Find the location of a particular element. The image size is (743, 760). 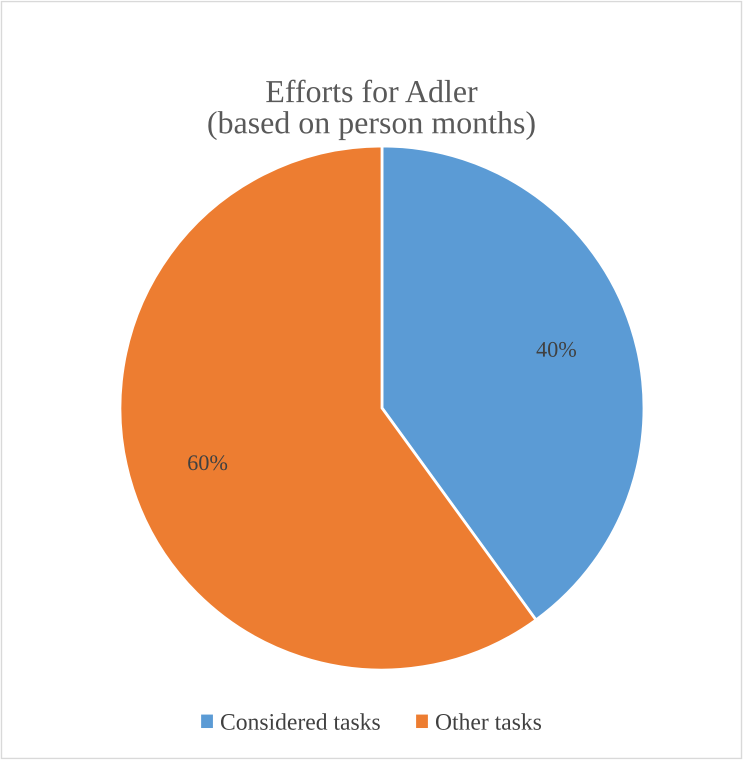

data-label: 60% is located at coordinates (208, 462).